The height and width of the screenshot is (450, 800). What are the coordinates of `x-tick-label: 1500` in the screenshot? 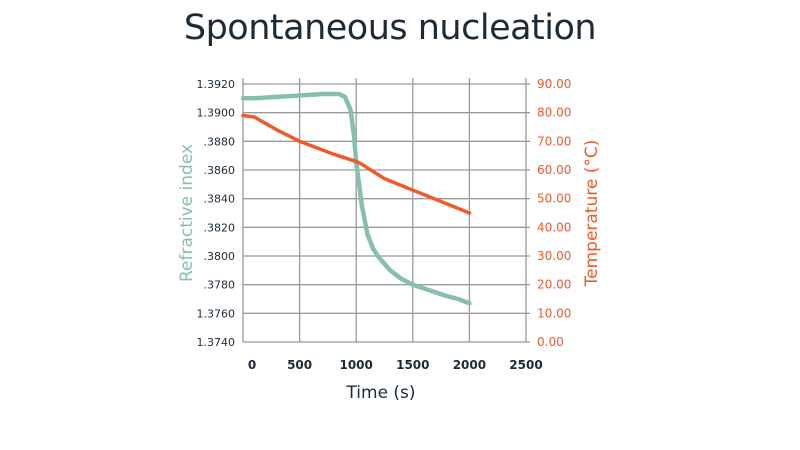 It's located at (412, 365).